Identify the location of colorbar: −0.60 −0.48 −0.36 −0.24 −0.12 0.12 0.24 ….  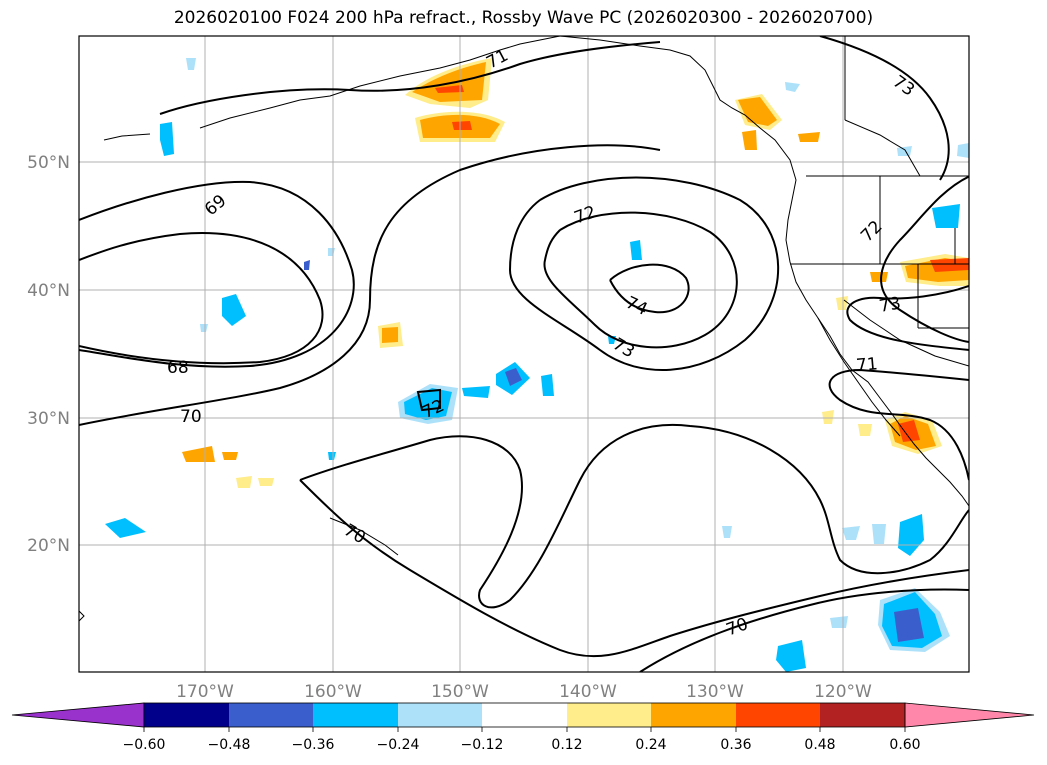
(523, 727).